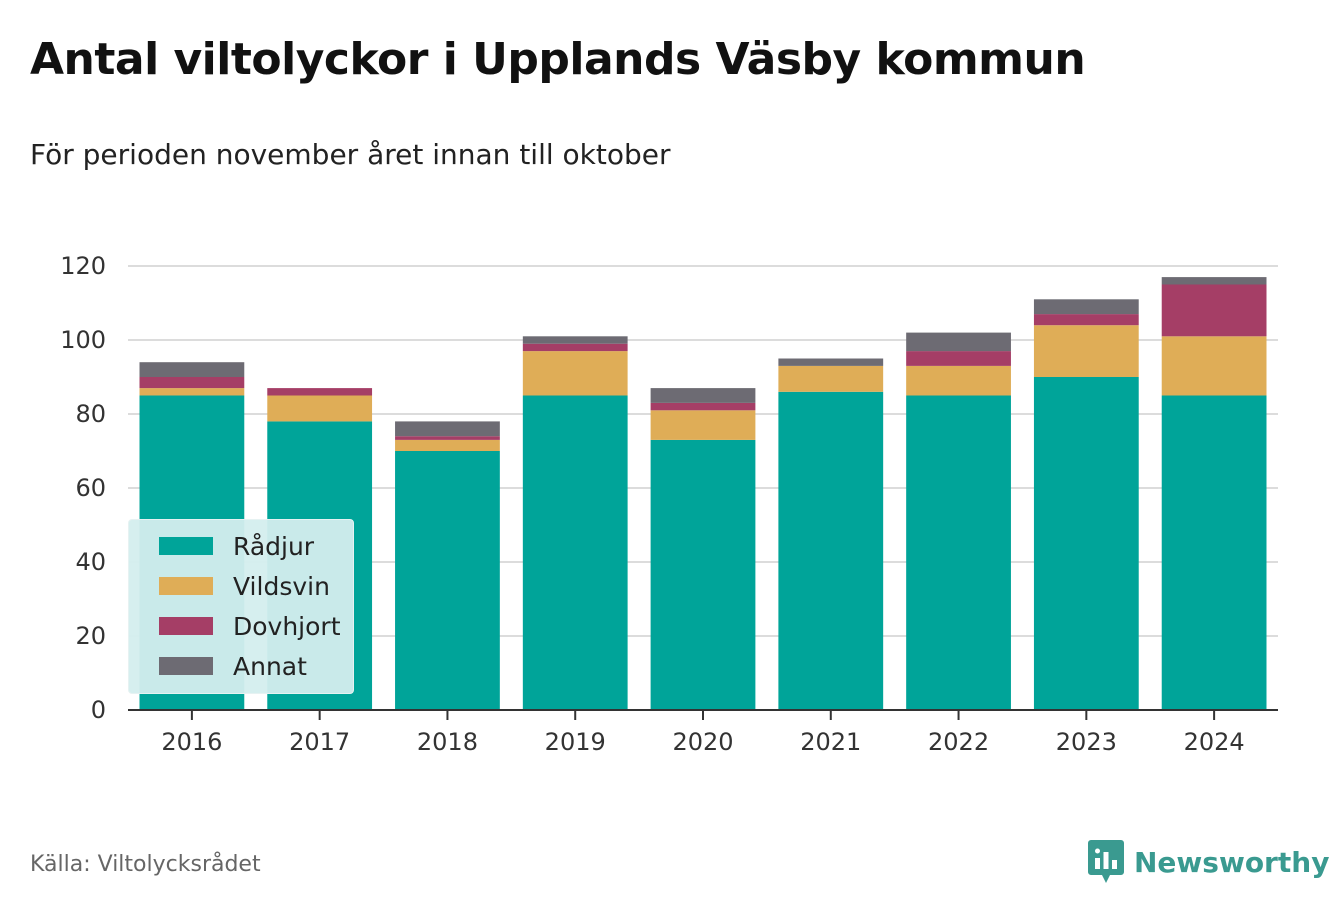 This screenshot has width=1340, height=913. Describe the element at coordinates (145, 864) in the screenshot. I see `source-note: Källa: Viltolycksrådet` at that location.